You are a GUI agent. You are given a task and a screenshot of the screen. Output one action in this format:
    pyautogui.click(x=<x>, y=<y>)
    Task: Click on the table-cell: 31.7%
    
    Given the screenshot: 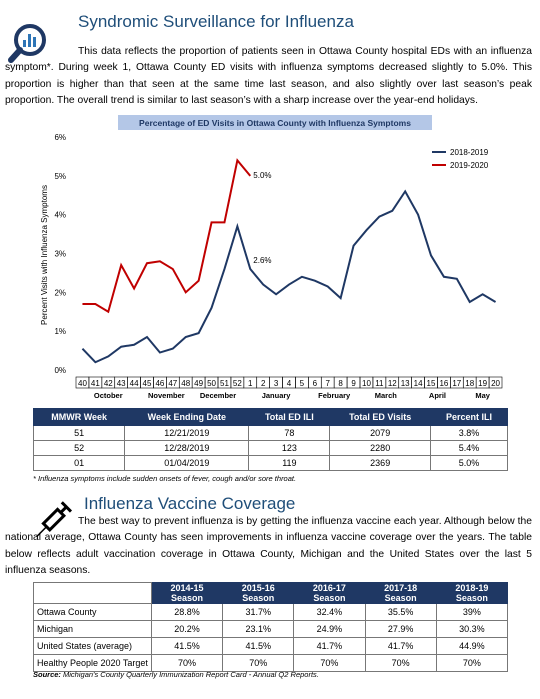 What is the action you would take?
    pyautogui.click(x=258, y=612)
    